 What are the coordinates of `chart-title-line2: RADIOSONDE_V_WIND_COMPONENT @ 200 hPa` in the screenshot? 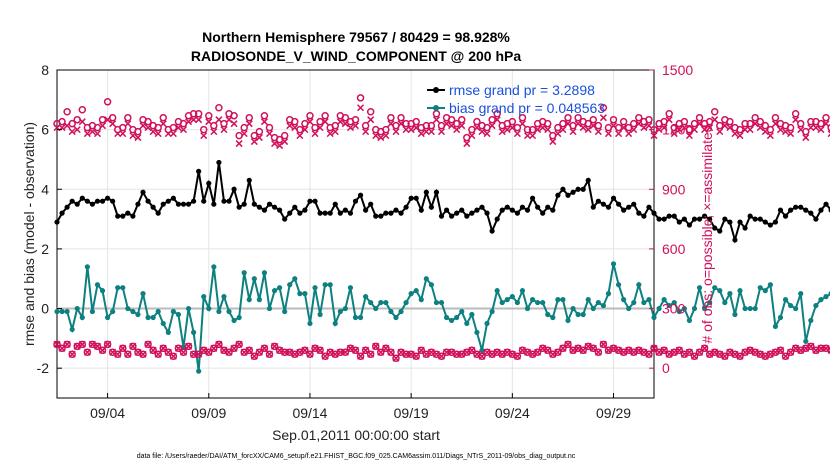 It's located at (356, 56).